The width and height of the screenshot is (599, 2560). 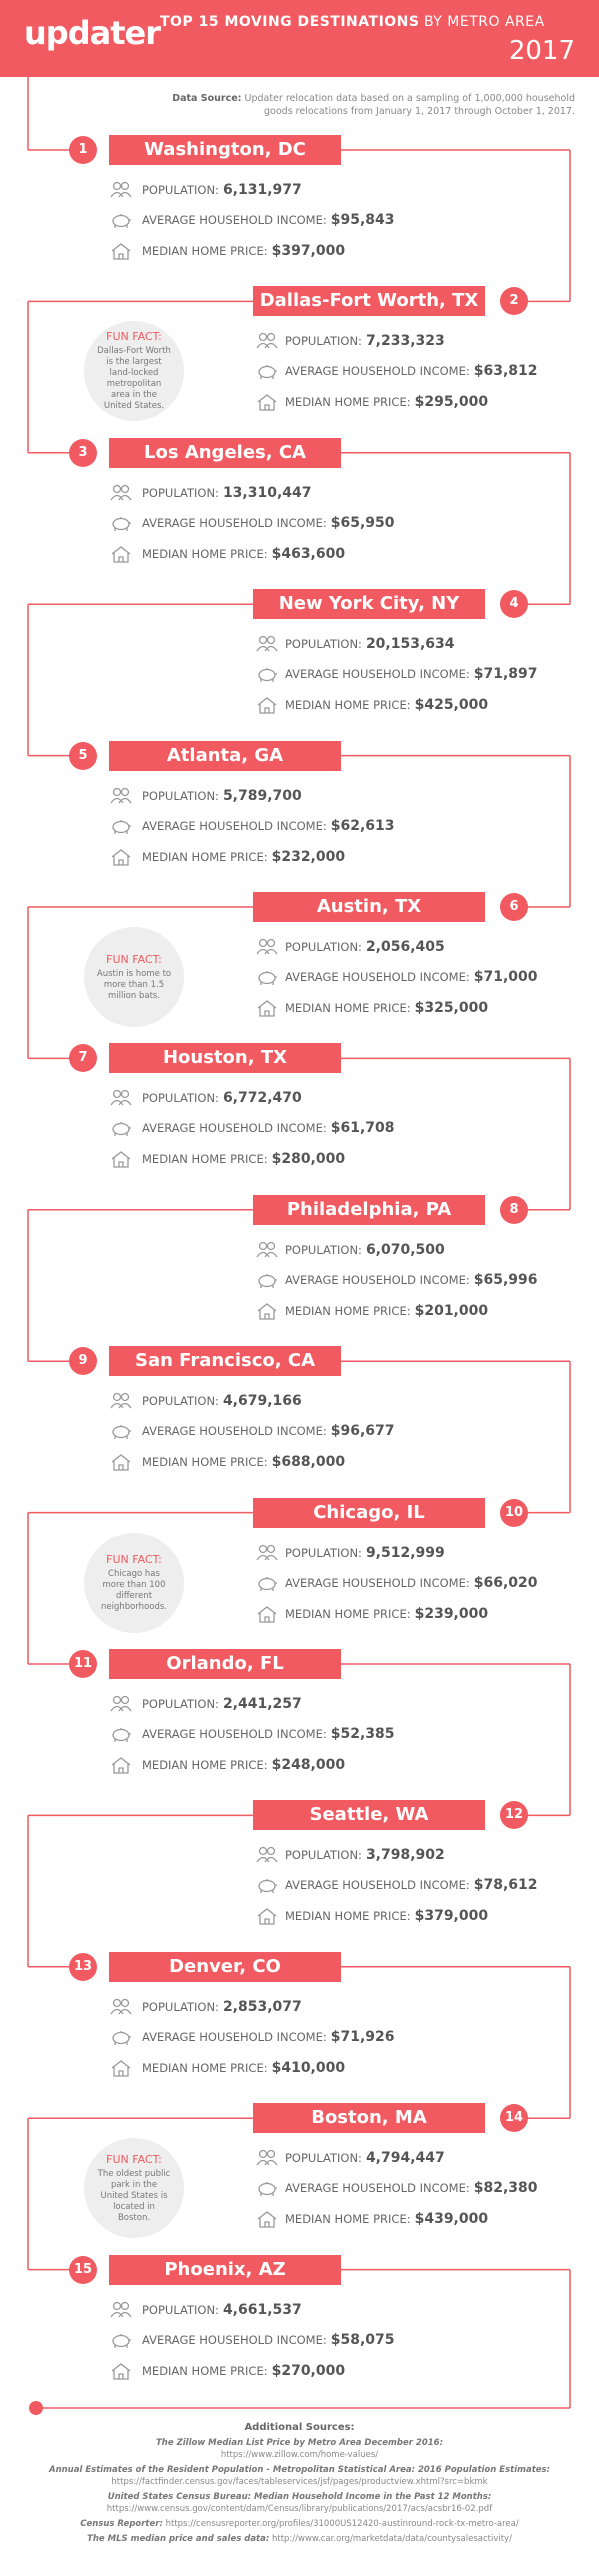 I want to click on rank-badge: 8, so click(x=514, y=1209).